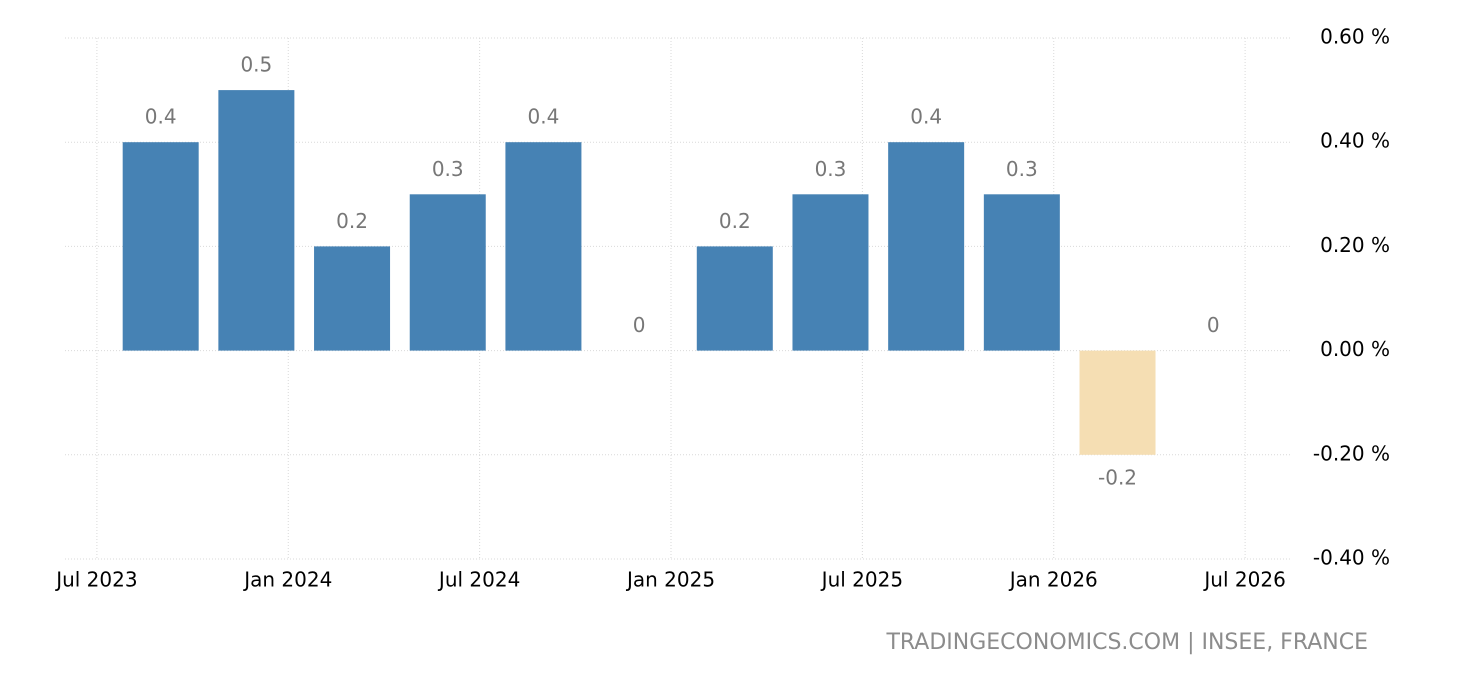 This screenshot has width=1460, height=684. I want to click on x-tick-label: Jul 2025, so click(861, 580).